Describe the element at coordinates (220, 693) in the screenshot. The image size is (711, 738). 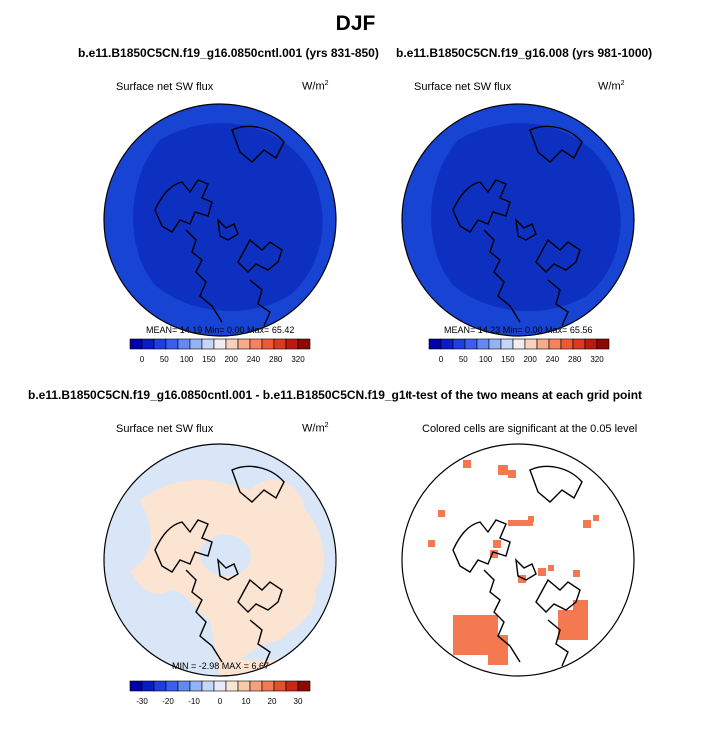
I see `panel3-colorbar: -30 -20 -10 0 10 20 30` at that location.